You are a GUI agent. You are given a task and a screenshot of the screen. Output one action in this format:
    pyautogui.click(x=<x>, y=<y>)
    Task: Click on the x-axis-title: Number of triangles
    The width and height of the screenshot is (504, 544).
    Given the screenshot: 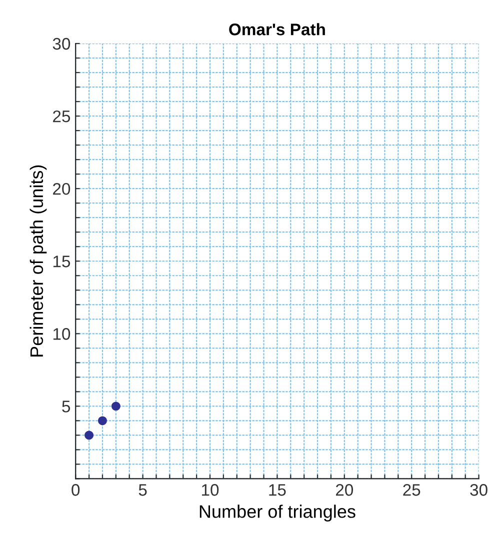 What is the action you would take?
    pyautogui.click(x=278, y=513)
    